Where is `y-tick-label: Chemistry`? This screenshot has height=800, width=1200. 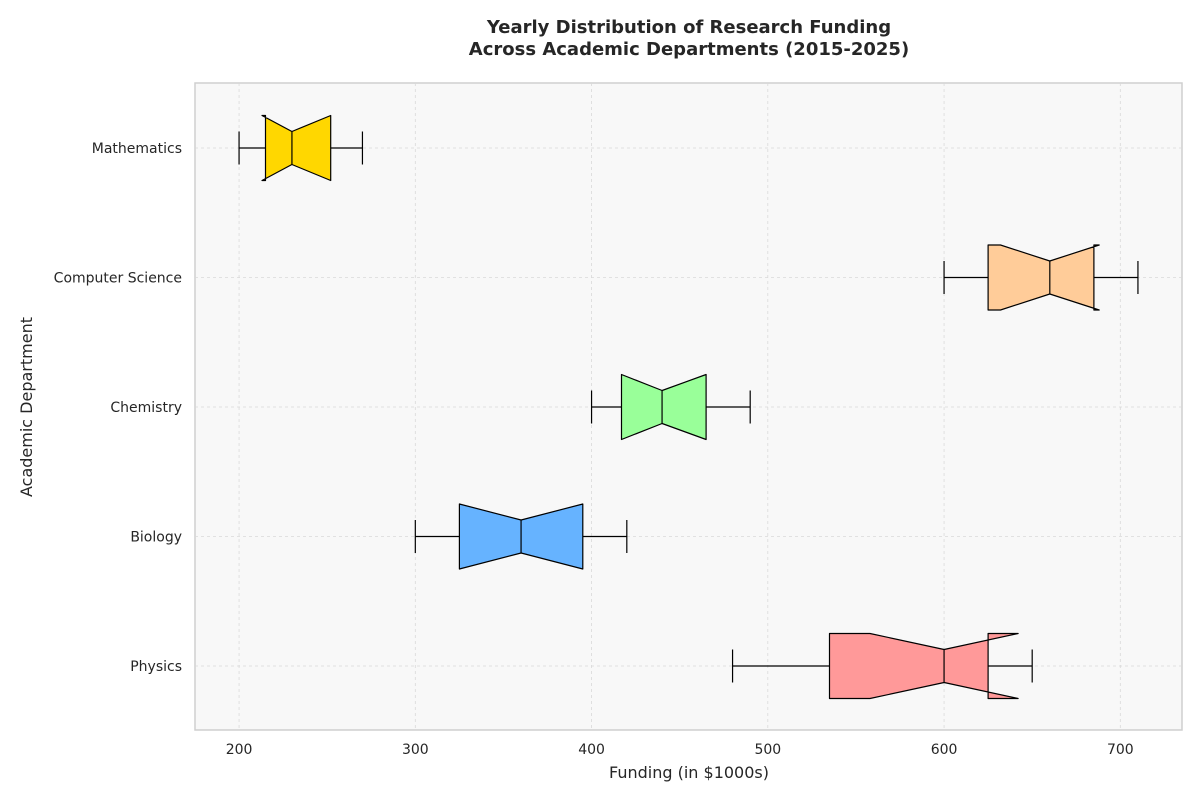
y-tick-label: Chemistry is located at coordinates (146, 408).